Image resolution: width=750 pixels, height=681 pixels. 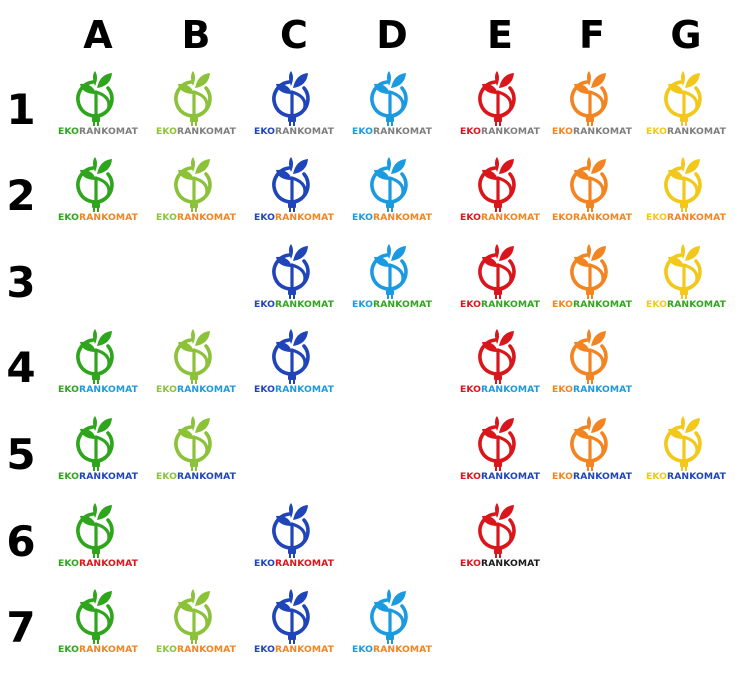 What do you see at coordinates (392, 109) in the screenshot?
I see `logo-d1: EKORANKOMAT` at bounding box center [392, 109].